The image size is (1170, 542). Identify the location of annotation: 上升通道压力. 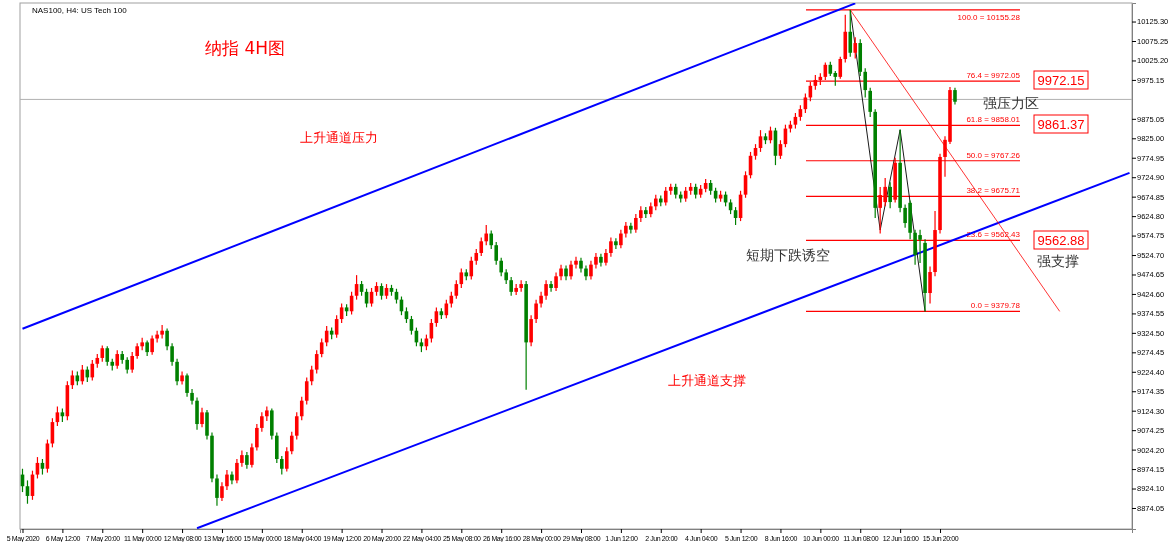
(339, 137).